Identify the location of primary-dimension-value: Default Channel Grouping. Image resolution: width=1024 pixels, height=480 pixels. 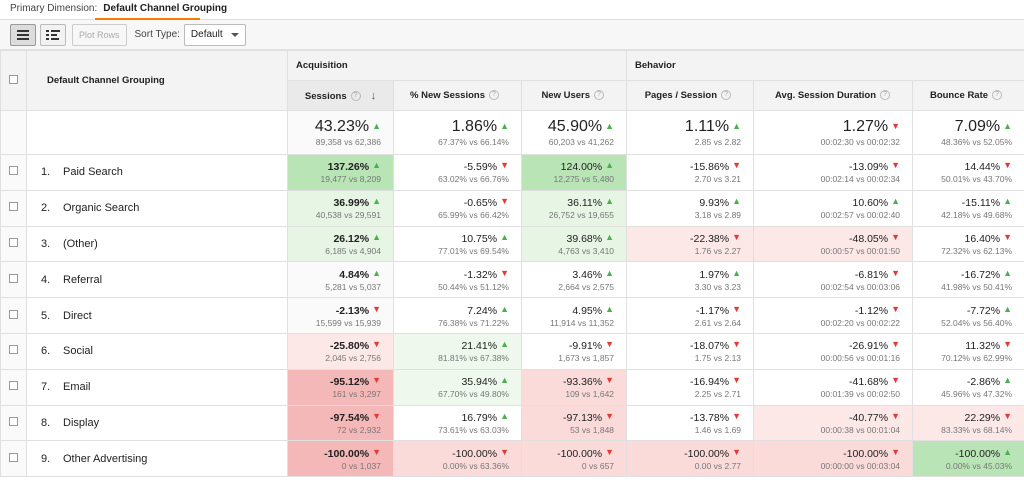
(165, 8).